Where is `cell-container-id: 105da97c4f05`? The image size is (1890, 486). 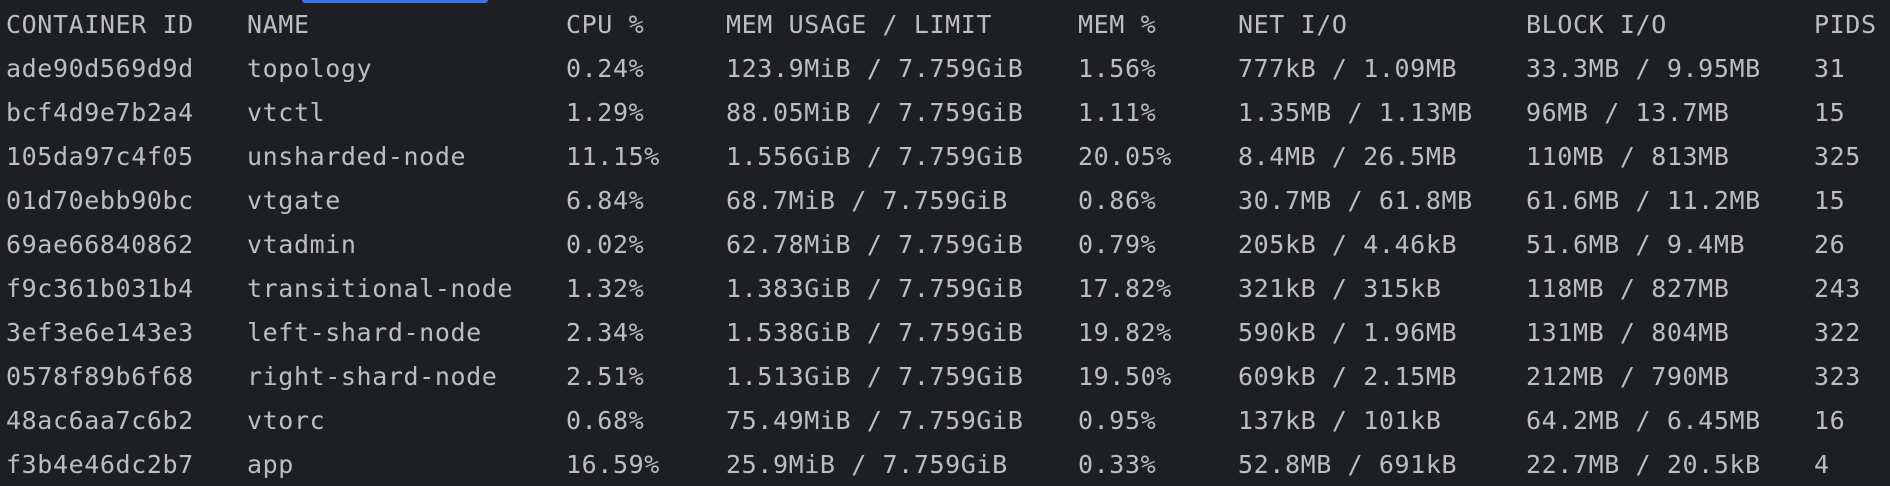
cell-container-id: 105da97c4f05 is located at coordinates (100, 156).